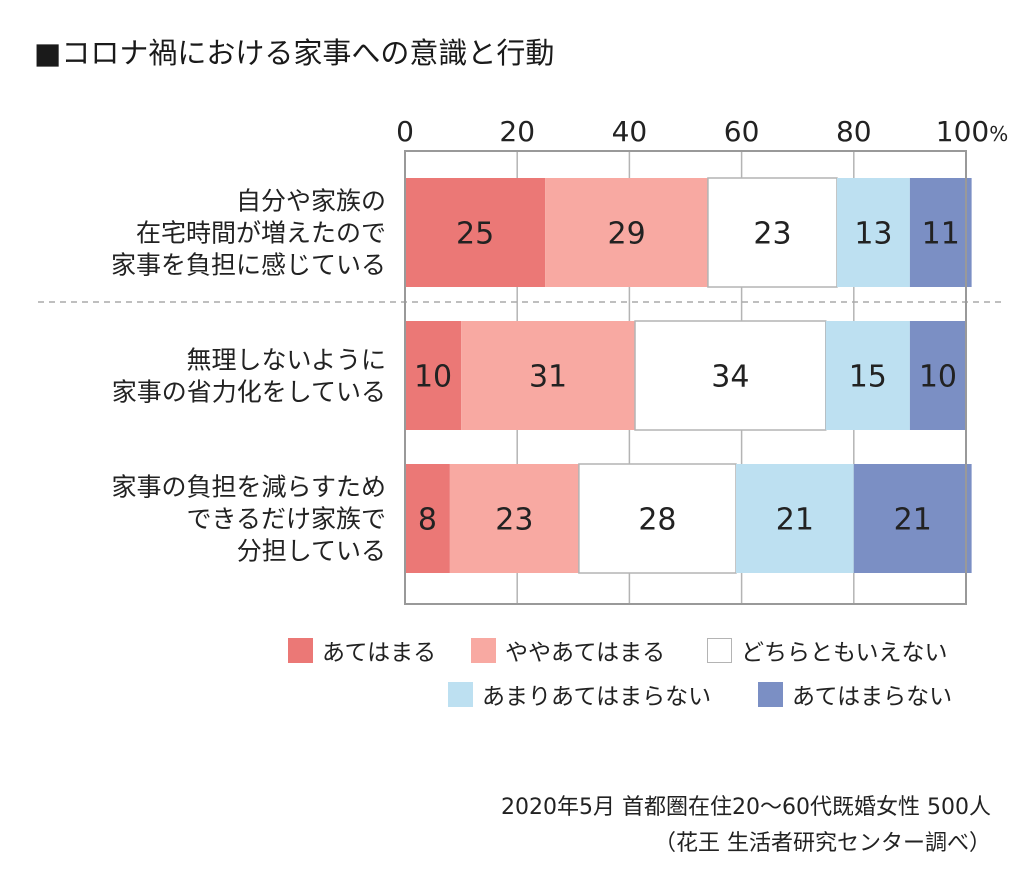 Image resolution: width=1024 pixels, height=879 pixels. Describe the element at coordinates (702, 131) in the screenshot. I see `x-tick-labels: 0 20 40 60 80 100%` at that location.